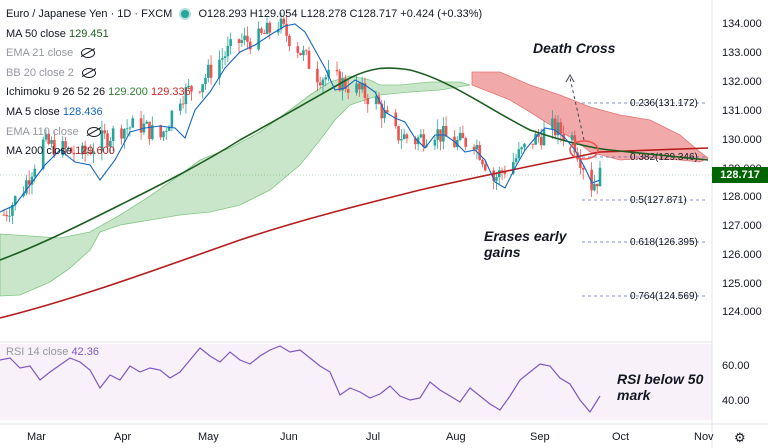 The width and height of the screenshot is (768, 448). What do you see at coordinates (36, 33) in the screenshot?
I see `ma50-label: MA 50 close` at bounding box center [36, 33].